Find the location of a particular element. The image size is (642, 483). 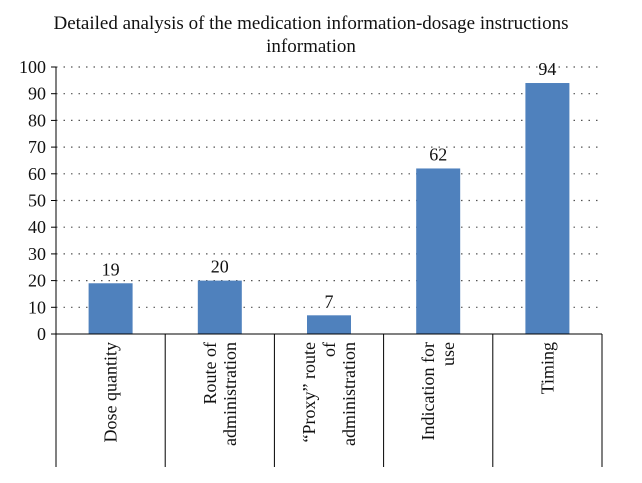

x-category-label: Route of administration is located at coordinates (220, 394).